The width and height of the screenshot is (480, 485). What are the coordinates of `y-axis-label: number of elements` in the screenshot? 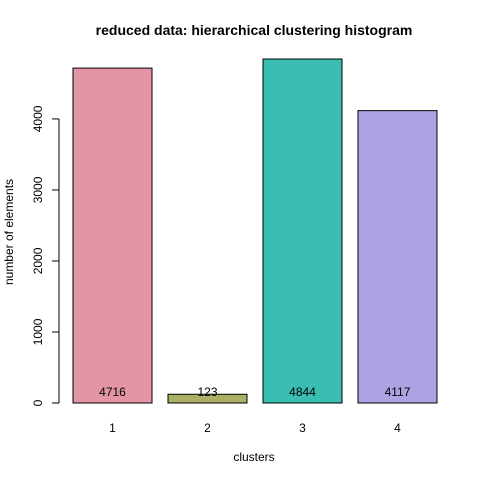 It's located at (9, 232).